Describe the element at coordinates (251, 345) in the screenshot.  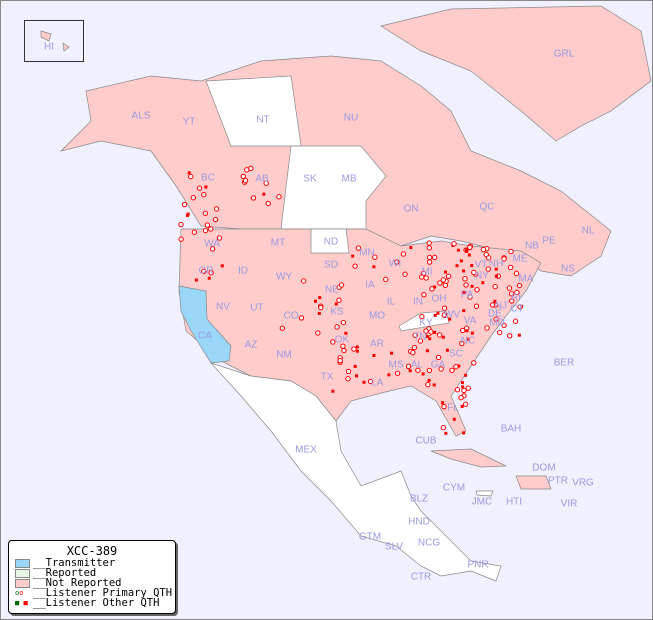
I see `region-label-az: AZ` at that location.